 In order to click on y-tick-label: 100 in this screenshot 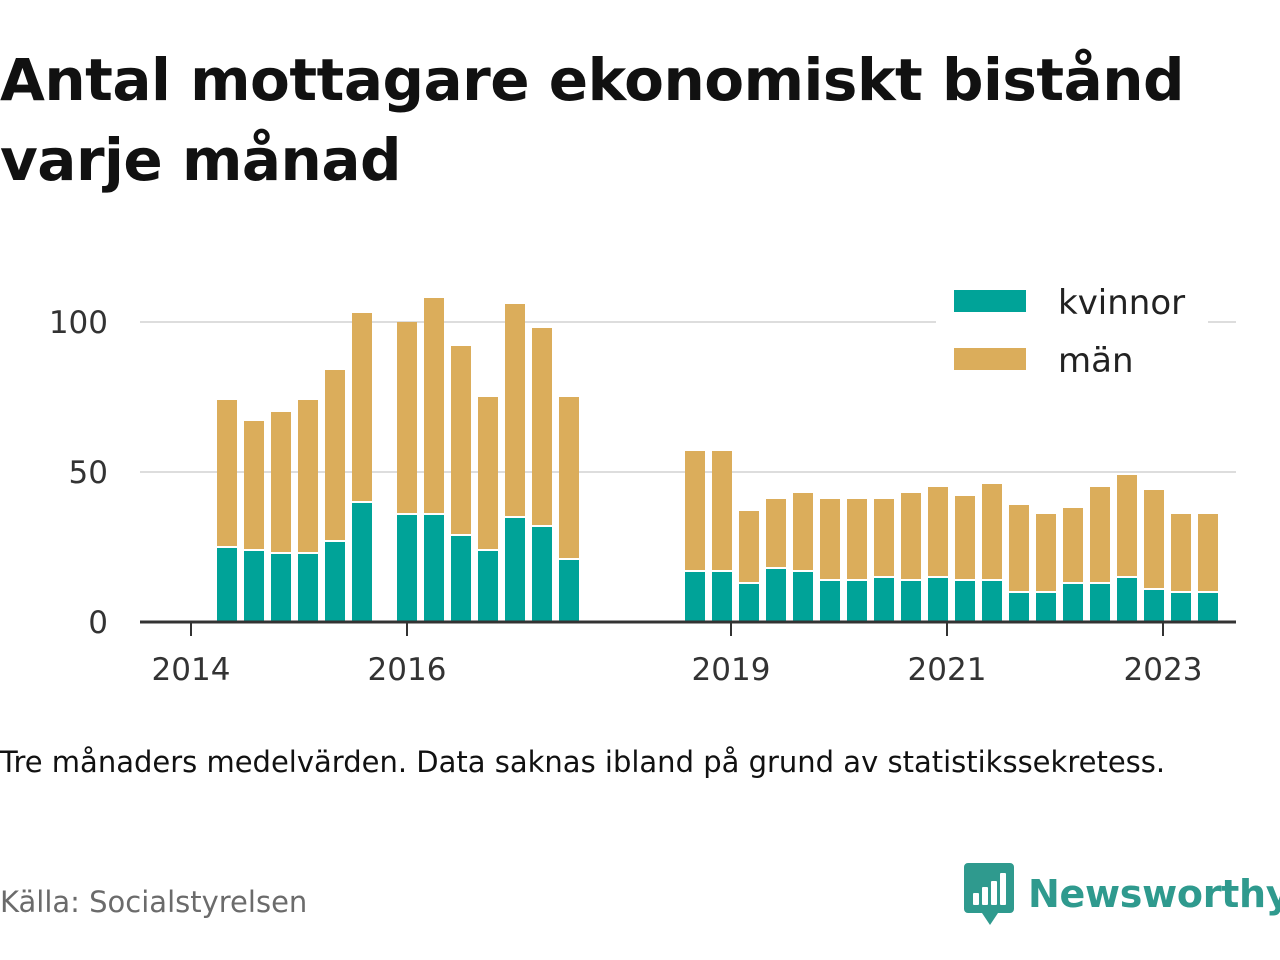, I will do `click(78, 323)`.